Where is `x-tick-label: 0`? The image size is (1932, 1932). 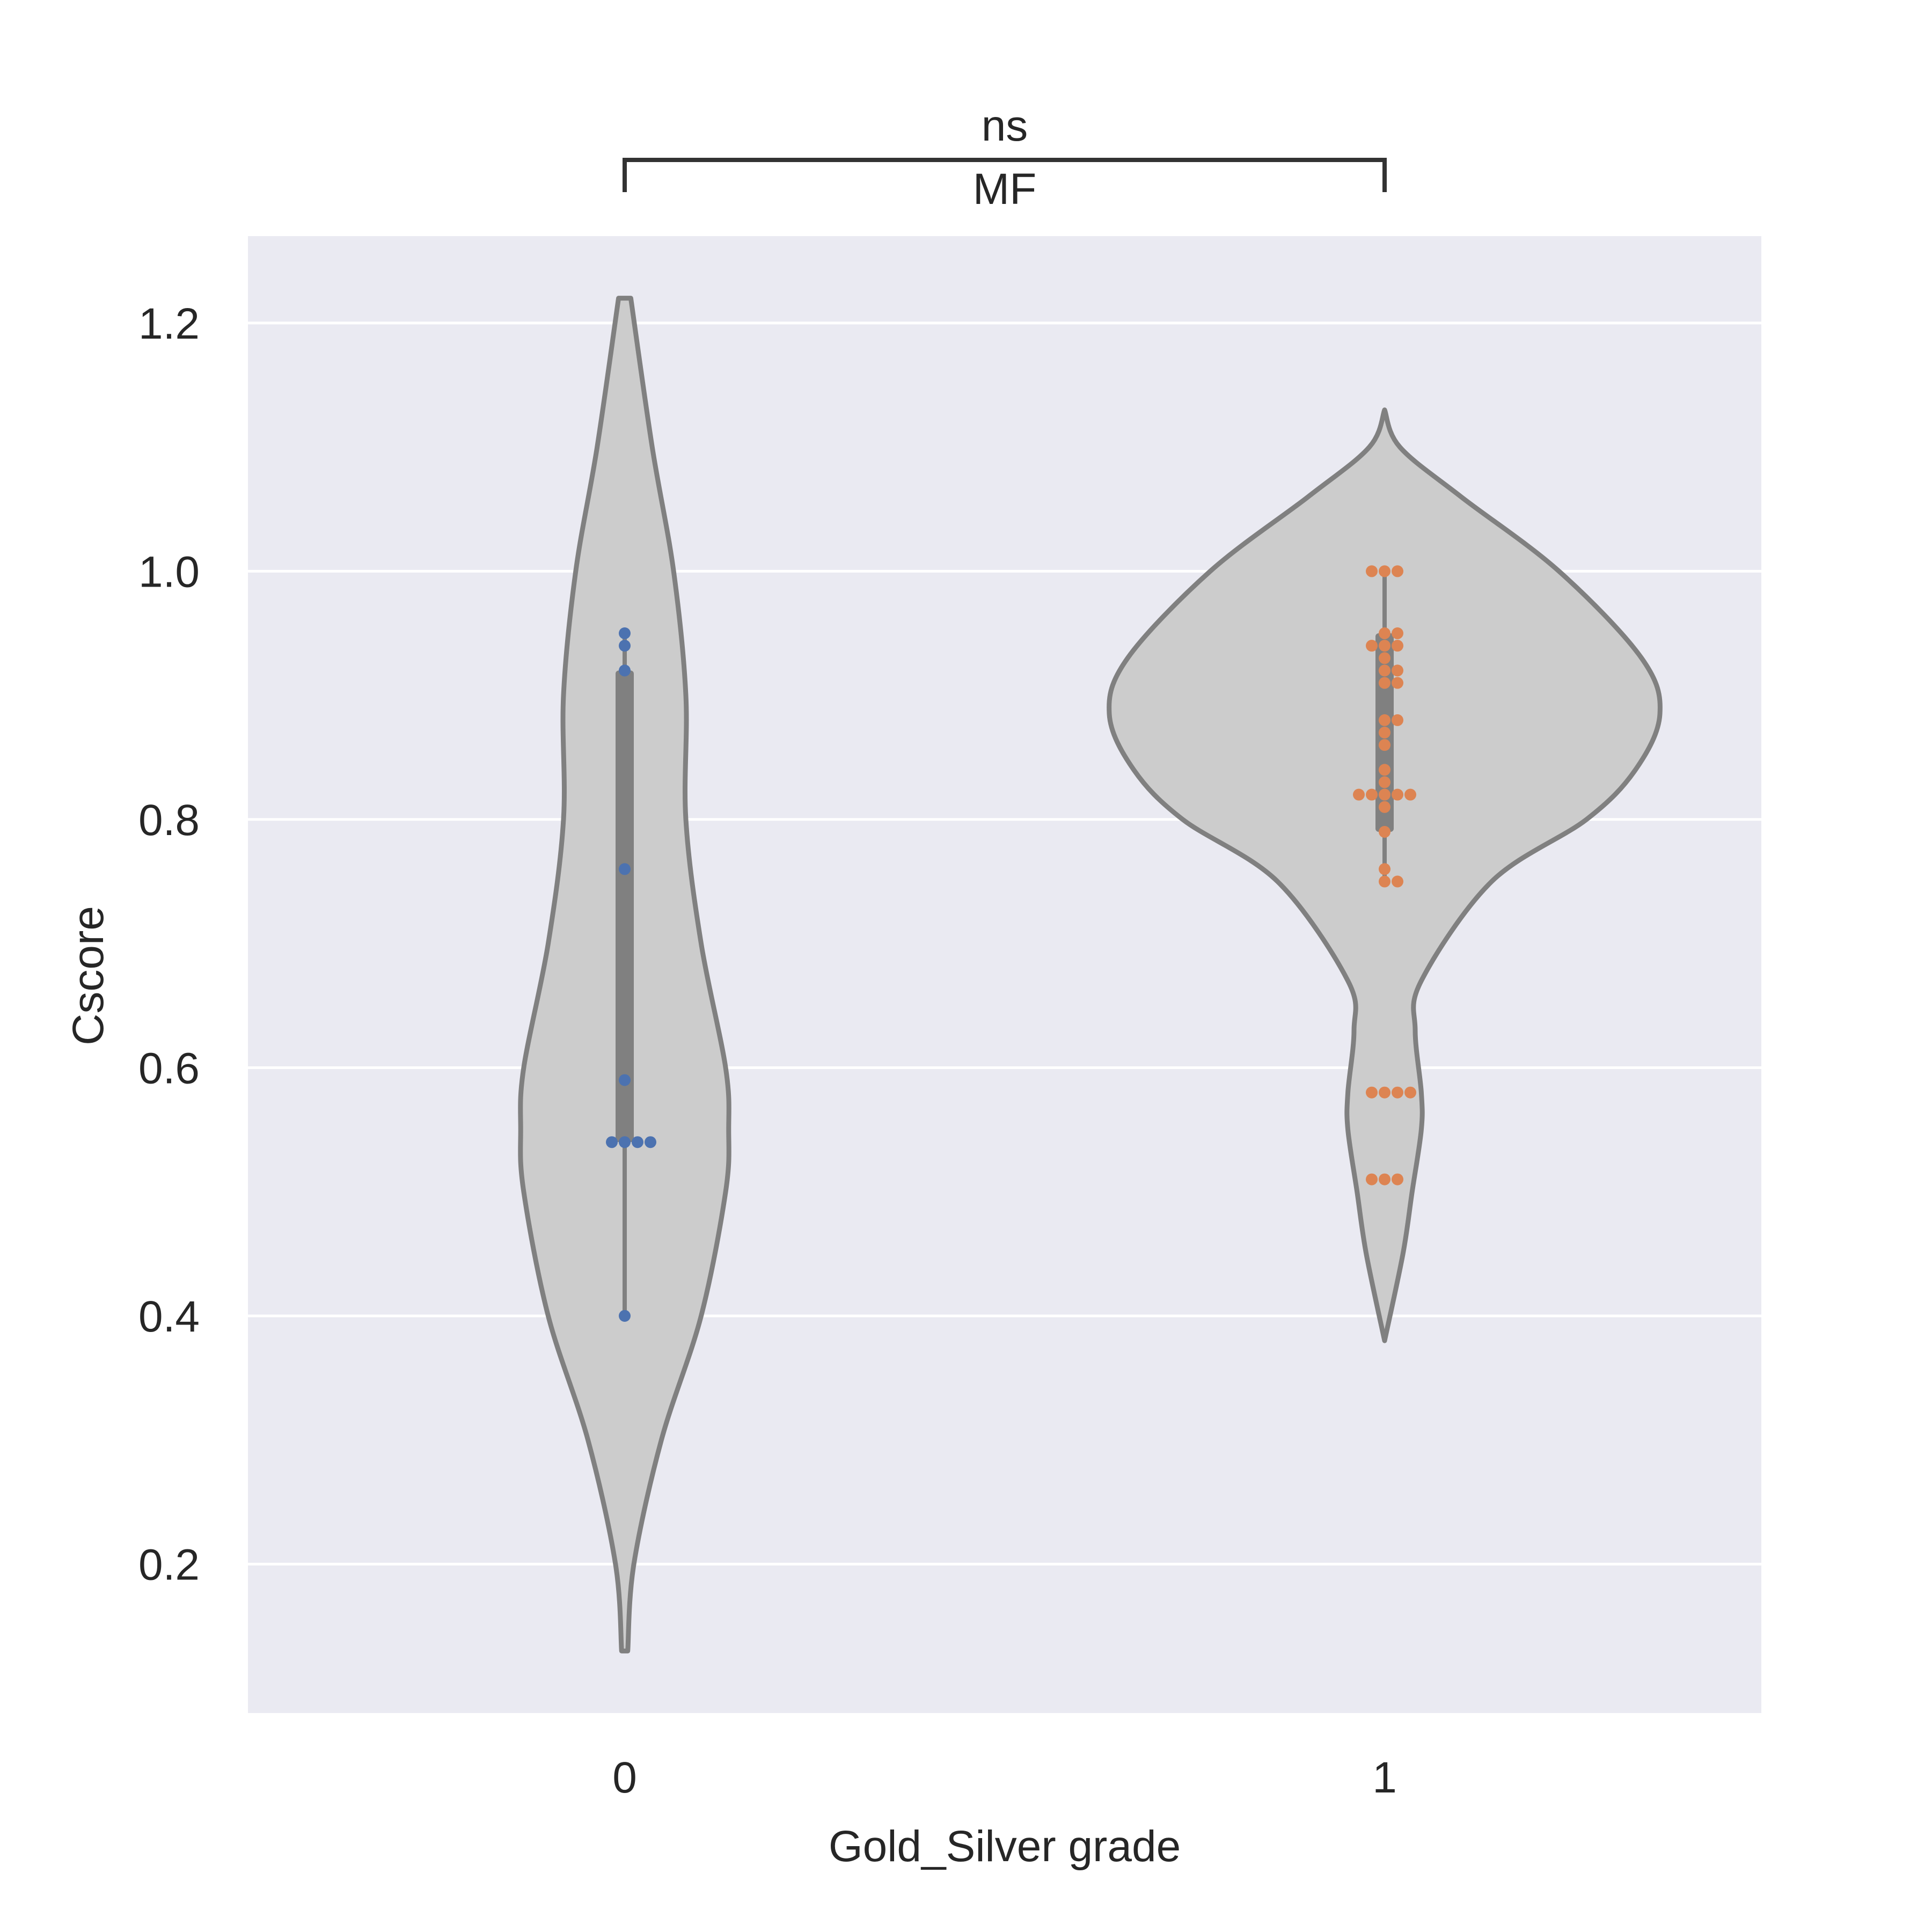 x-tick-label: 0 is located at coordinates (624, 1777).